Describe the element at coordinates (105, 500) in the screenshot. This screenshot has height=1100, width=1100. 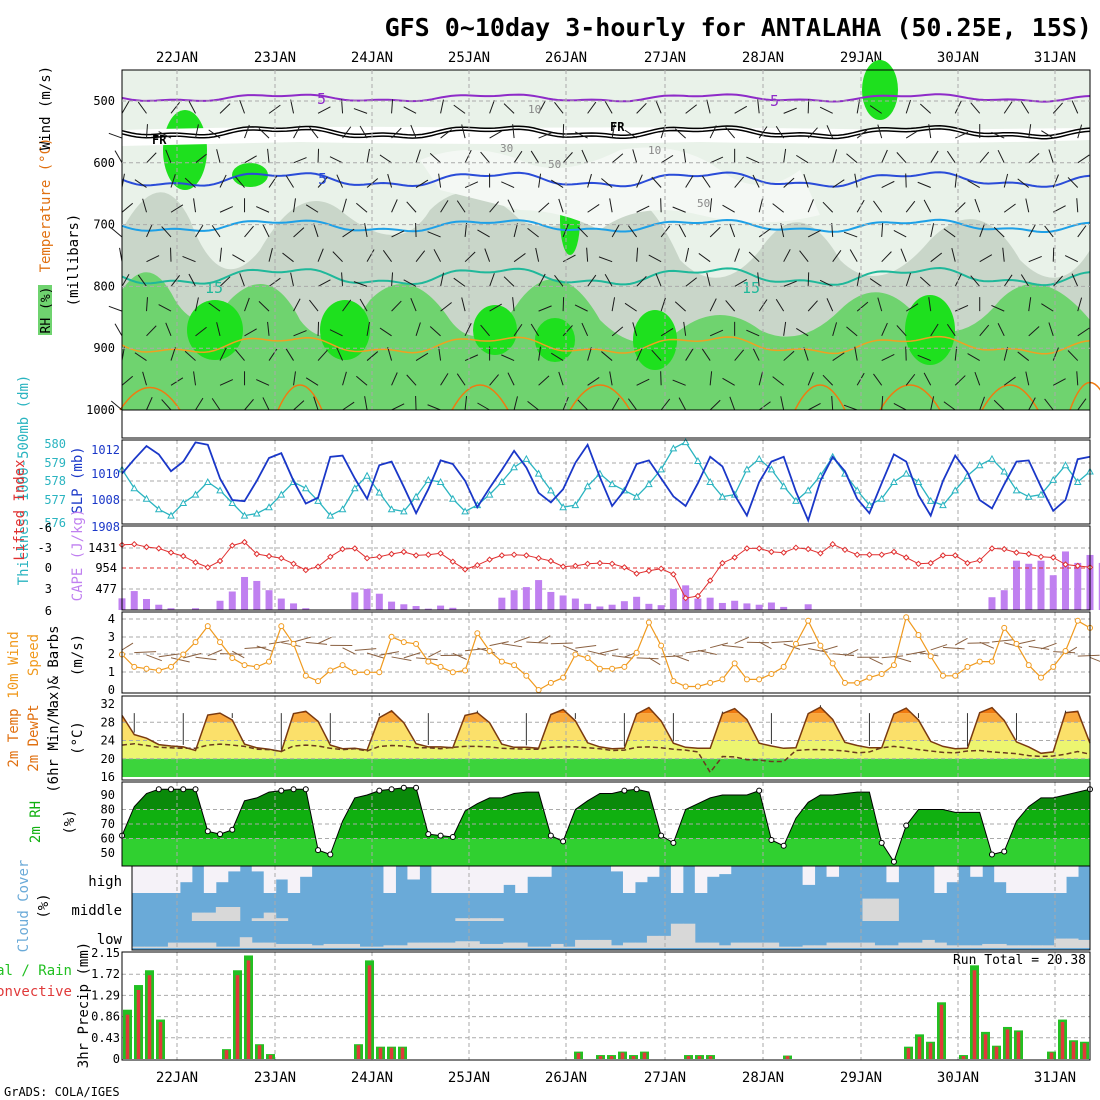
I see `y-tick-label: 1008` at that location.